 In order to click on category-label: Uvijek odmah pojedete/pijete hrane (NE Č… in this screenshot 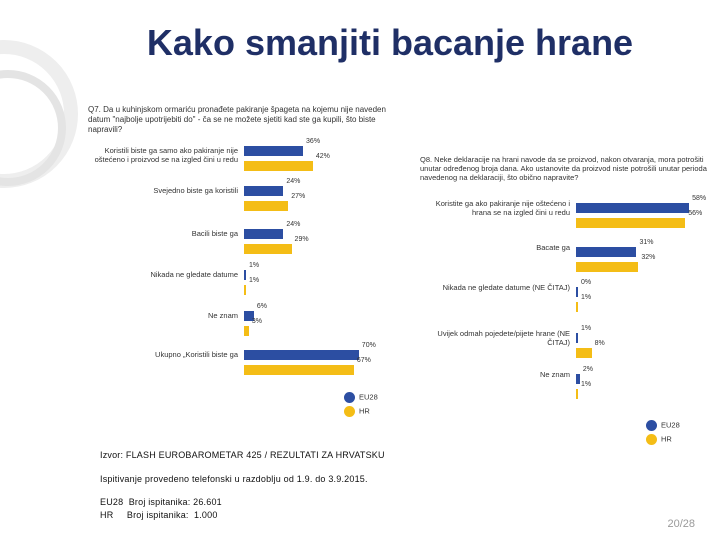, I will do `click(503, 338)`.